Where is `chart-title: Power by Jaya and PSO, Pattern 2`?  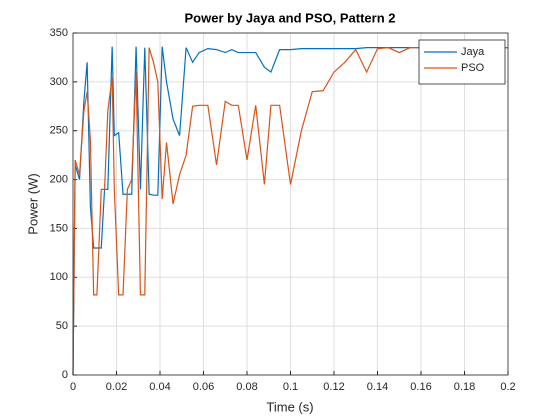
chart-title: Power by Jaya and PSO, Pattern 2 is located at coordinates (290, 17).